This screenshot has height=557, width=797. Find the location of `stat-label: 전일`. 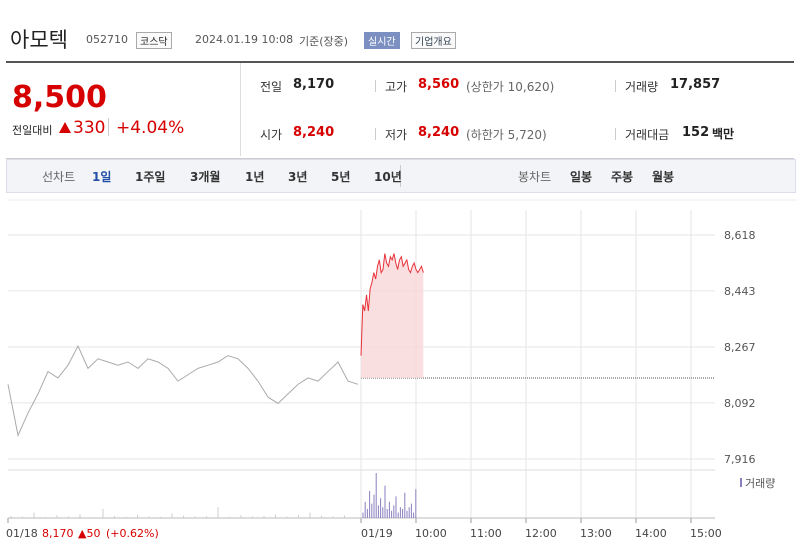

stat-label: 전일 is located at coordinates (271, 87).